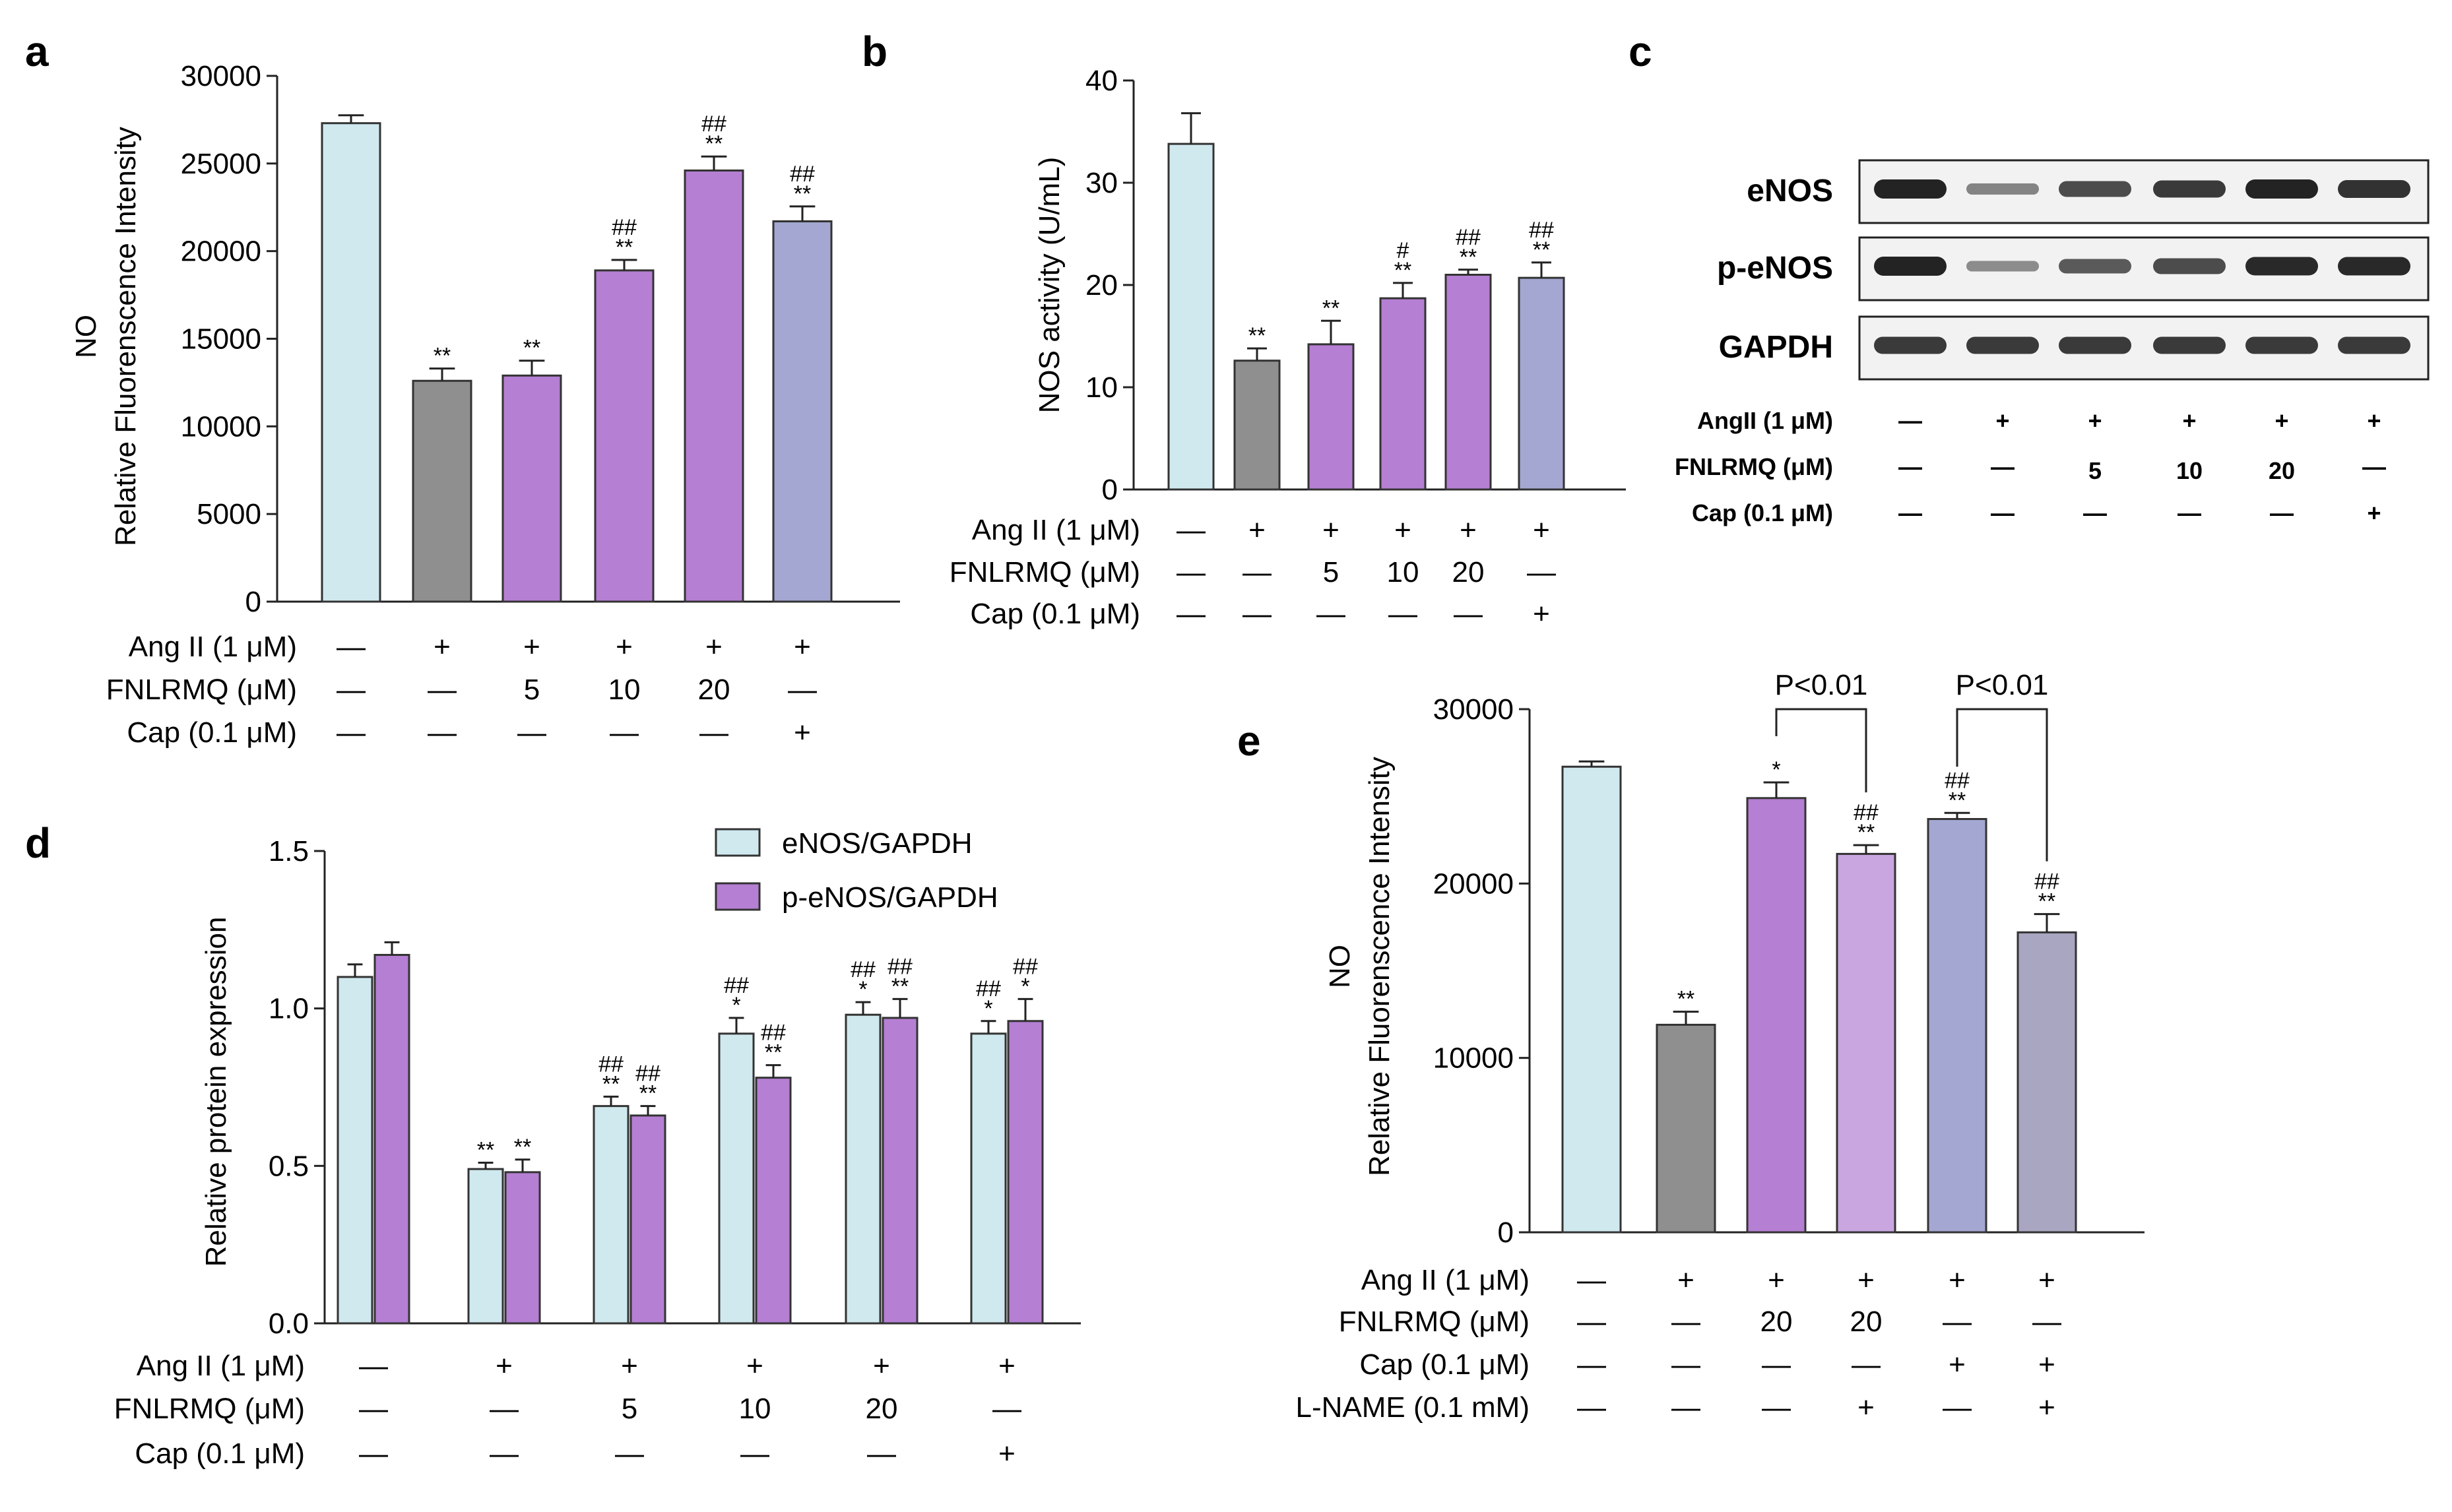 The image size is (2452, 1512). Describe the element at coordinates (2002, 685) in the screenshot. I see `bracket-label: P<0.01` at that location.